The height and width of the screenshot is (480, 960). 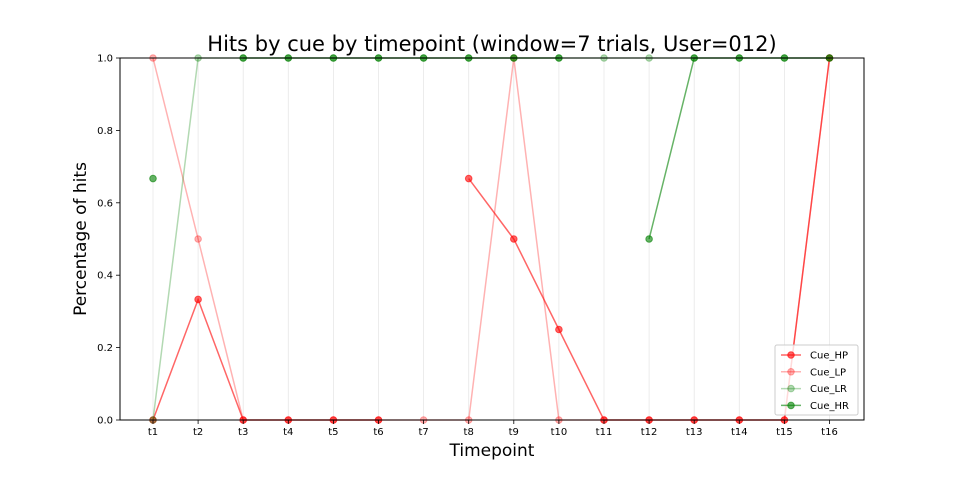 I want to click on x-tick-label: t7, so click(x=423, y=432).